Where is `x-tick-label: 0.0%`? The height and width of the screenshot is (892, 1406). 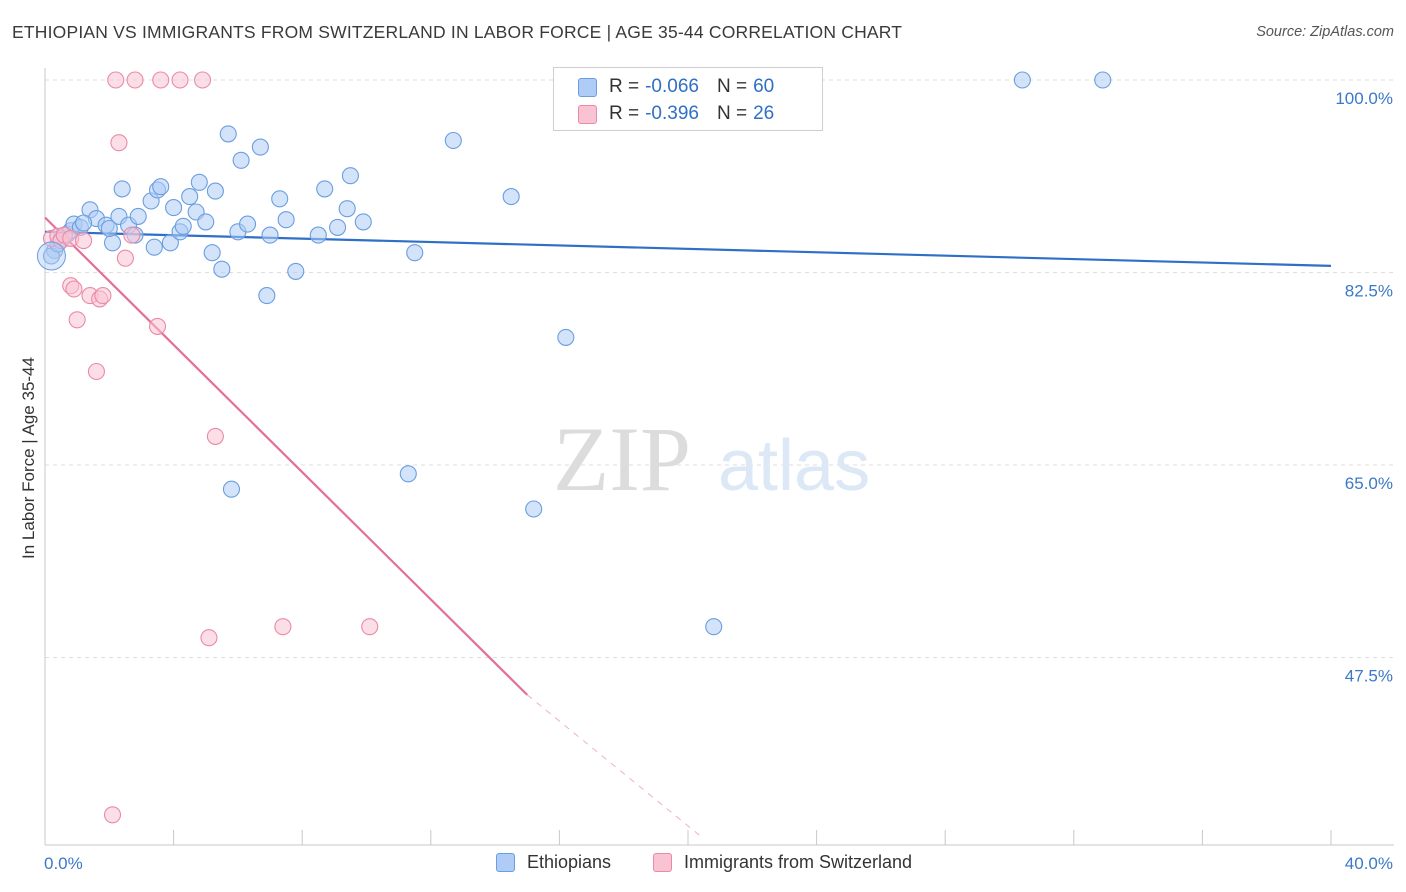
x-tick-label: 0.0% is located at coordinates (63, 863).